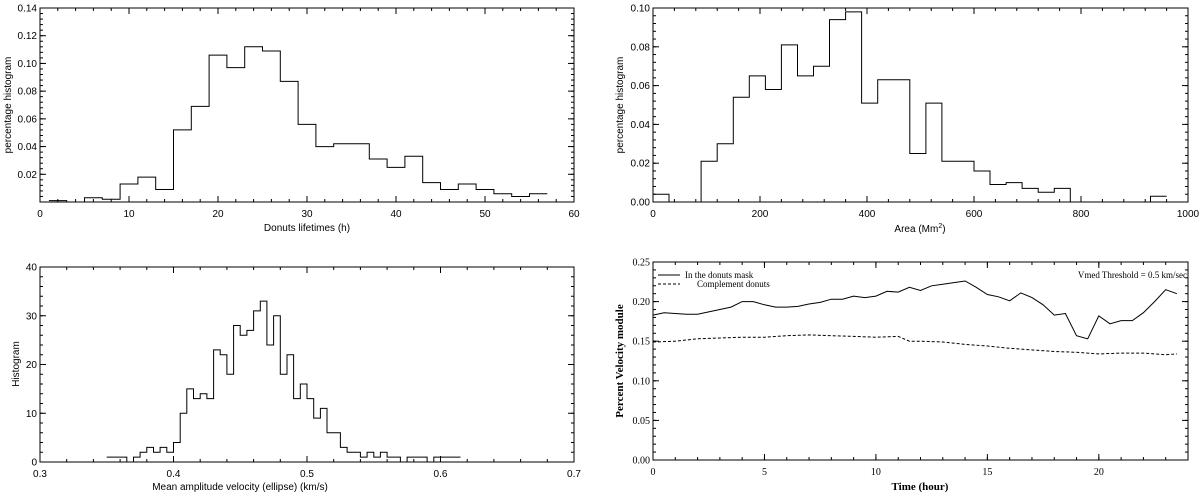 The image size is (1200, 493). What do you see at coordinates (620, 361) in the screenshot?
I see `y-axis-label: Percent Velocity module` at bounding box center [620, 361].